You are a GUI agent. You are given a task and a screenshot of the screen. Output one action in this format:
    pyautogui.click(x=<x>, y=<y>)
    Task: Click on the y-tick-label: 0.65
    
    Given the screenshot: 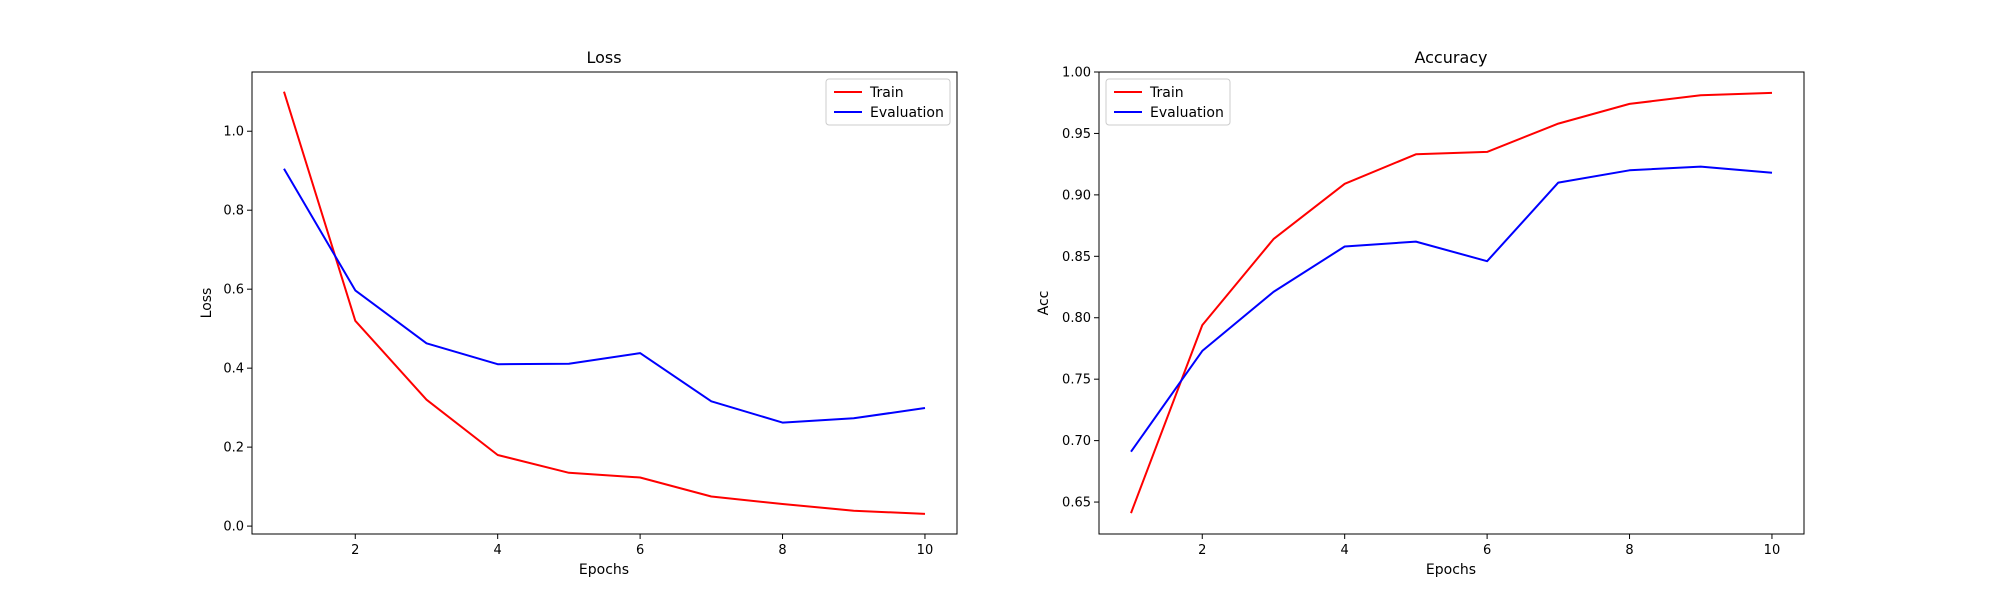 What is the action you would take?
    pyautogui.click(x=1076, y=503)
    